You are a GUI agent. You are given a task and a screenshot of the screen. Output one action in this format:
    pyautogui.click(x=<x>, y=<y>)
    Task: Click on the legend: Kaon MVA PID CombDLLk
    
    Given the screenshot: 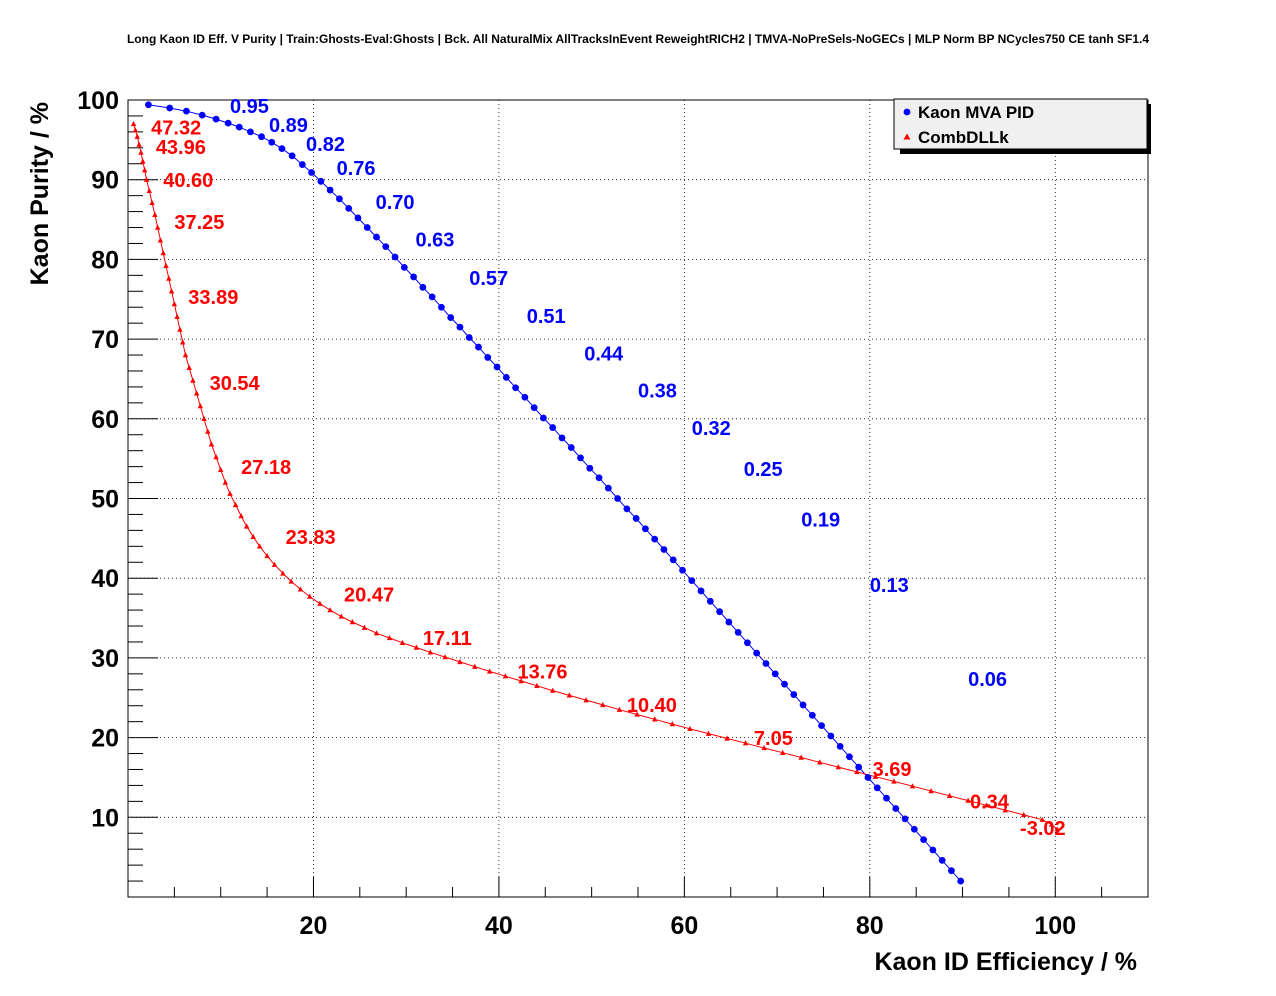 What is the action you would take?
    pyautogui.click(x=1022, y=126)
    